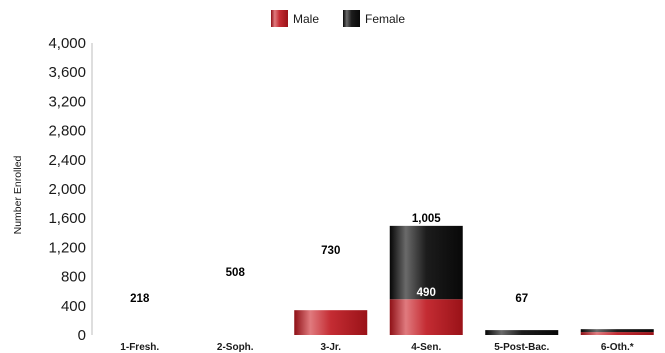 This screenshot has height=353, width=665. Describe the element at coordinates (236, 273) in the screenshot. I see `total-data-label: 508` at that location.